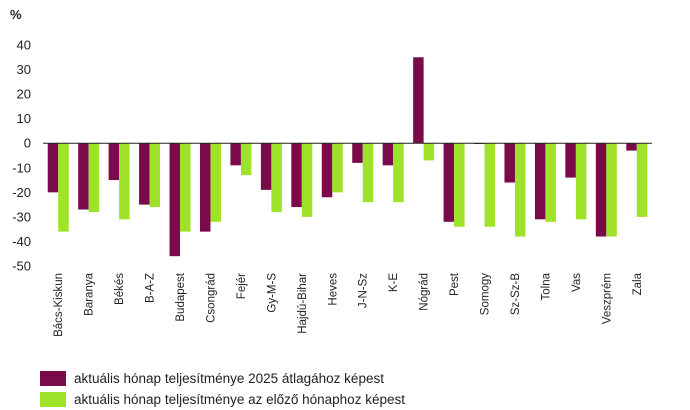 This screenshot has height=410, width=690. I want to click on category-label: Gy-M-S, so click(272, 293).